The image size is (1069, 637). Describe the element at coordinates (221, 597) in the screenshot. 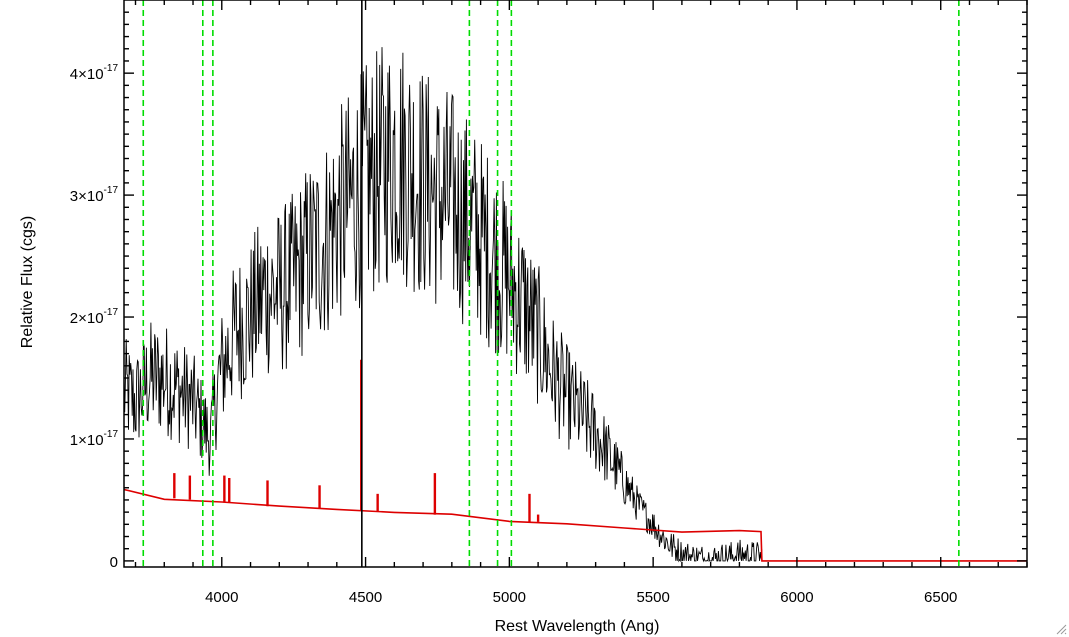

I see `x-tick-label: 4000` at that location.